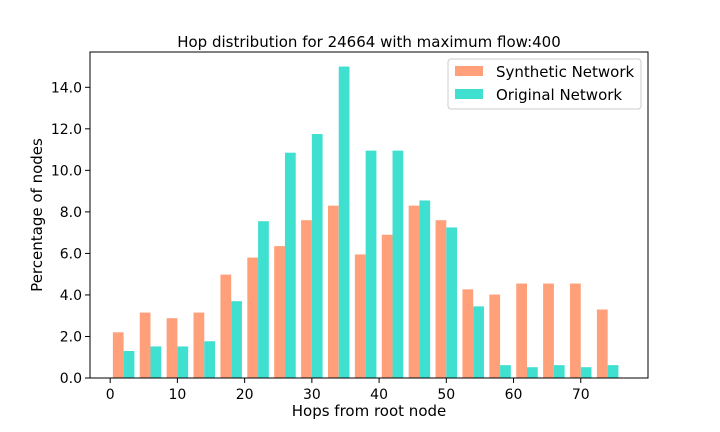  What do you see at coordinates (71, 254) in the screenshot?
I see `y-tick-label-6: 6.0` at bounding box center [71, 254].